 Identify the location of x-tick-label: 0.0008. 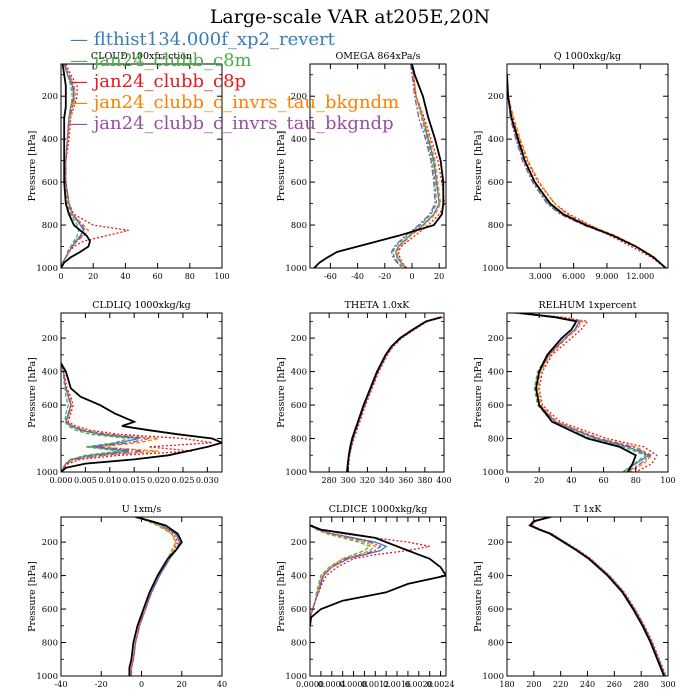
(354, 684).